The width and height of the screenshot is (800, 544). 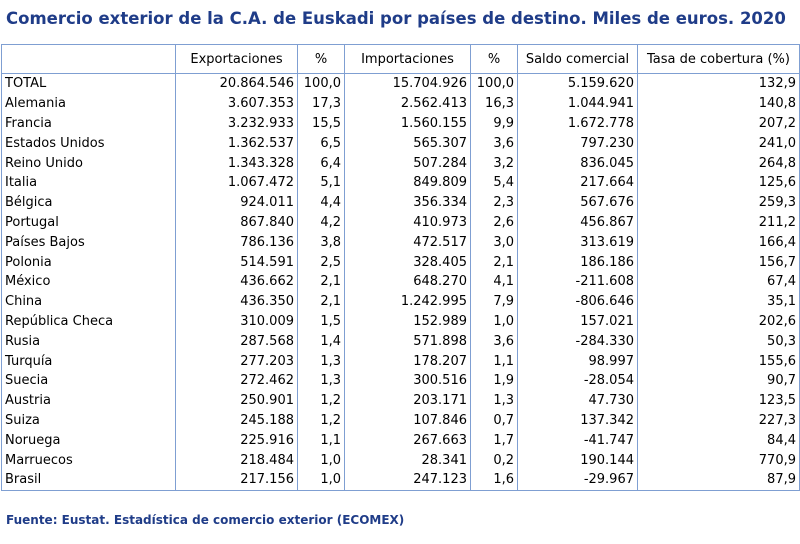 I want to click on table-row: China 436.350 2,1 1.242.995 7,9 -806.646 35,1, so click(x=400, y=301).